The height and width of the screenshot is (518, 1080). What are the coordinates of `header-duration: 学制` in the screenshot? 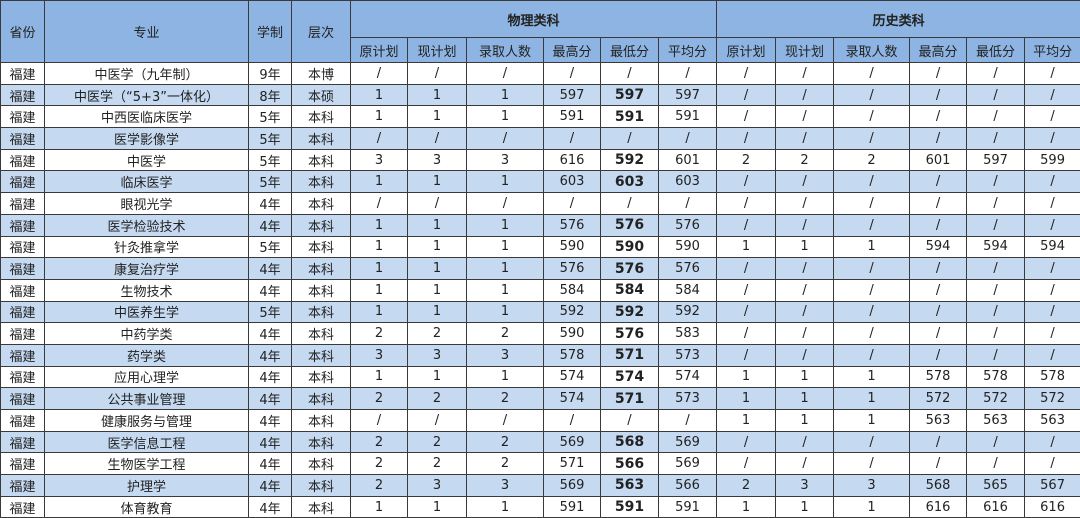 It's located at (270, 31).